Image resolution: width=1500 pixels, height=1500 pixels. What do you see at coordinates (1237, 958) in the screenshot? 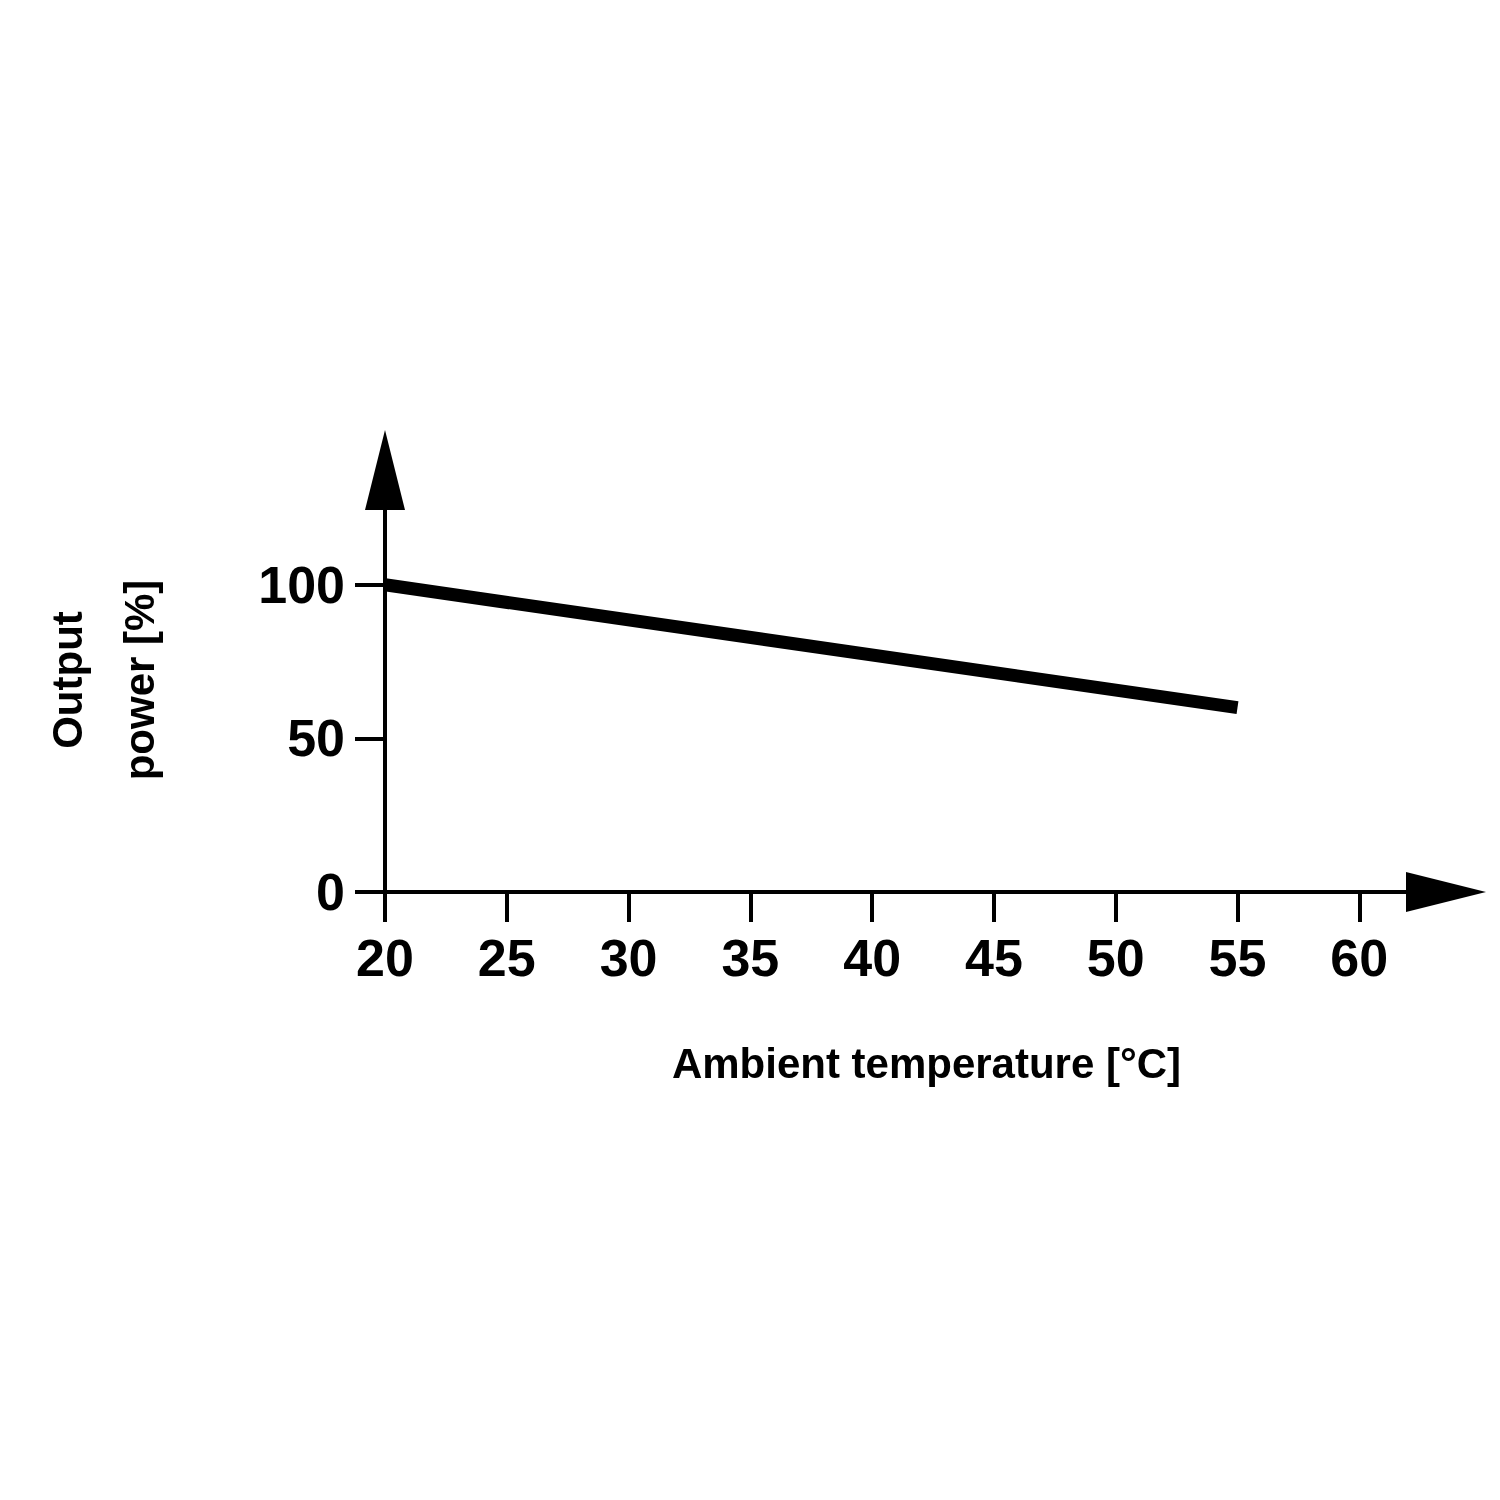
I see `x-tick-label: 55` at bounding box center [1237, 958].